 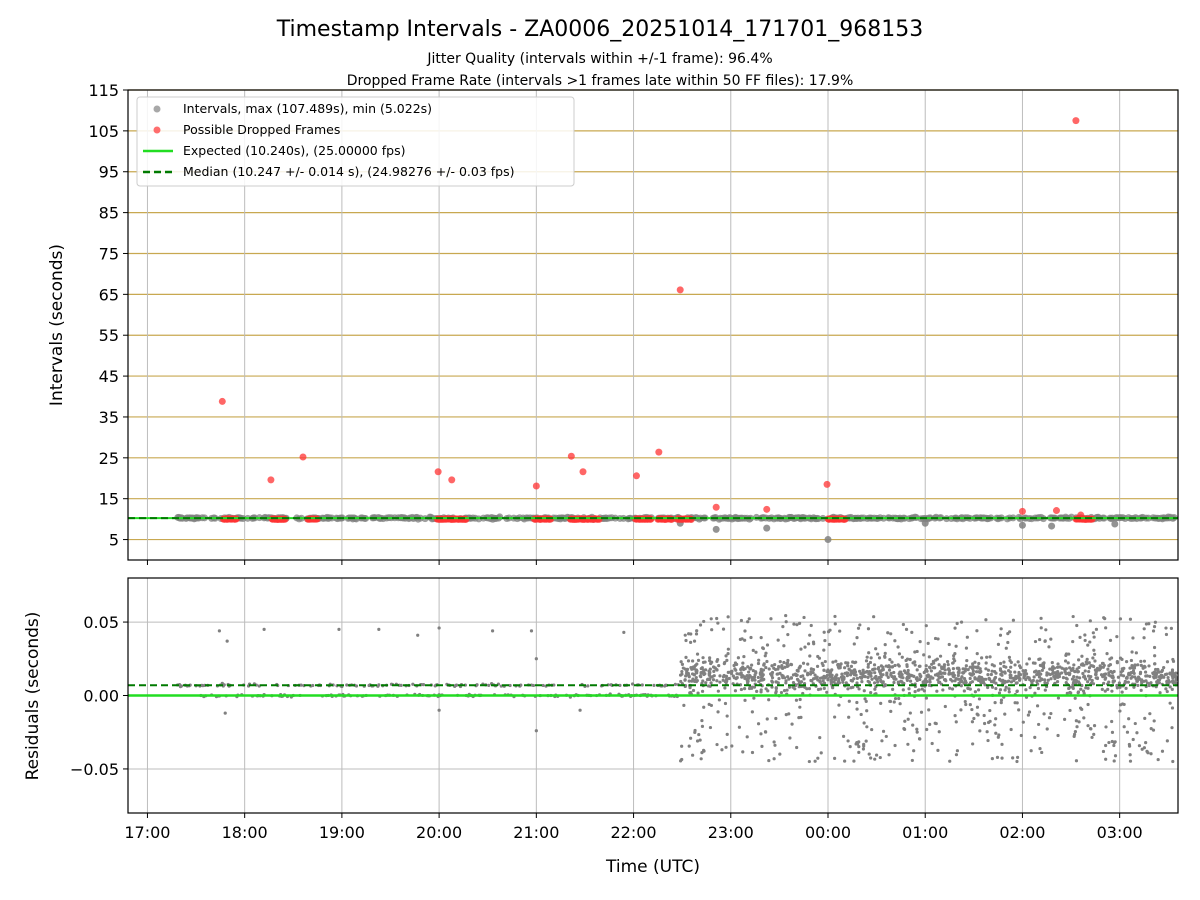 I want to click on intervals-ytick-label-10: 105, so click(x=103, y=131).